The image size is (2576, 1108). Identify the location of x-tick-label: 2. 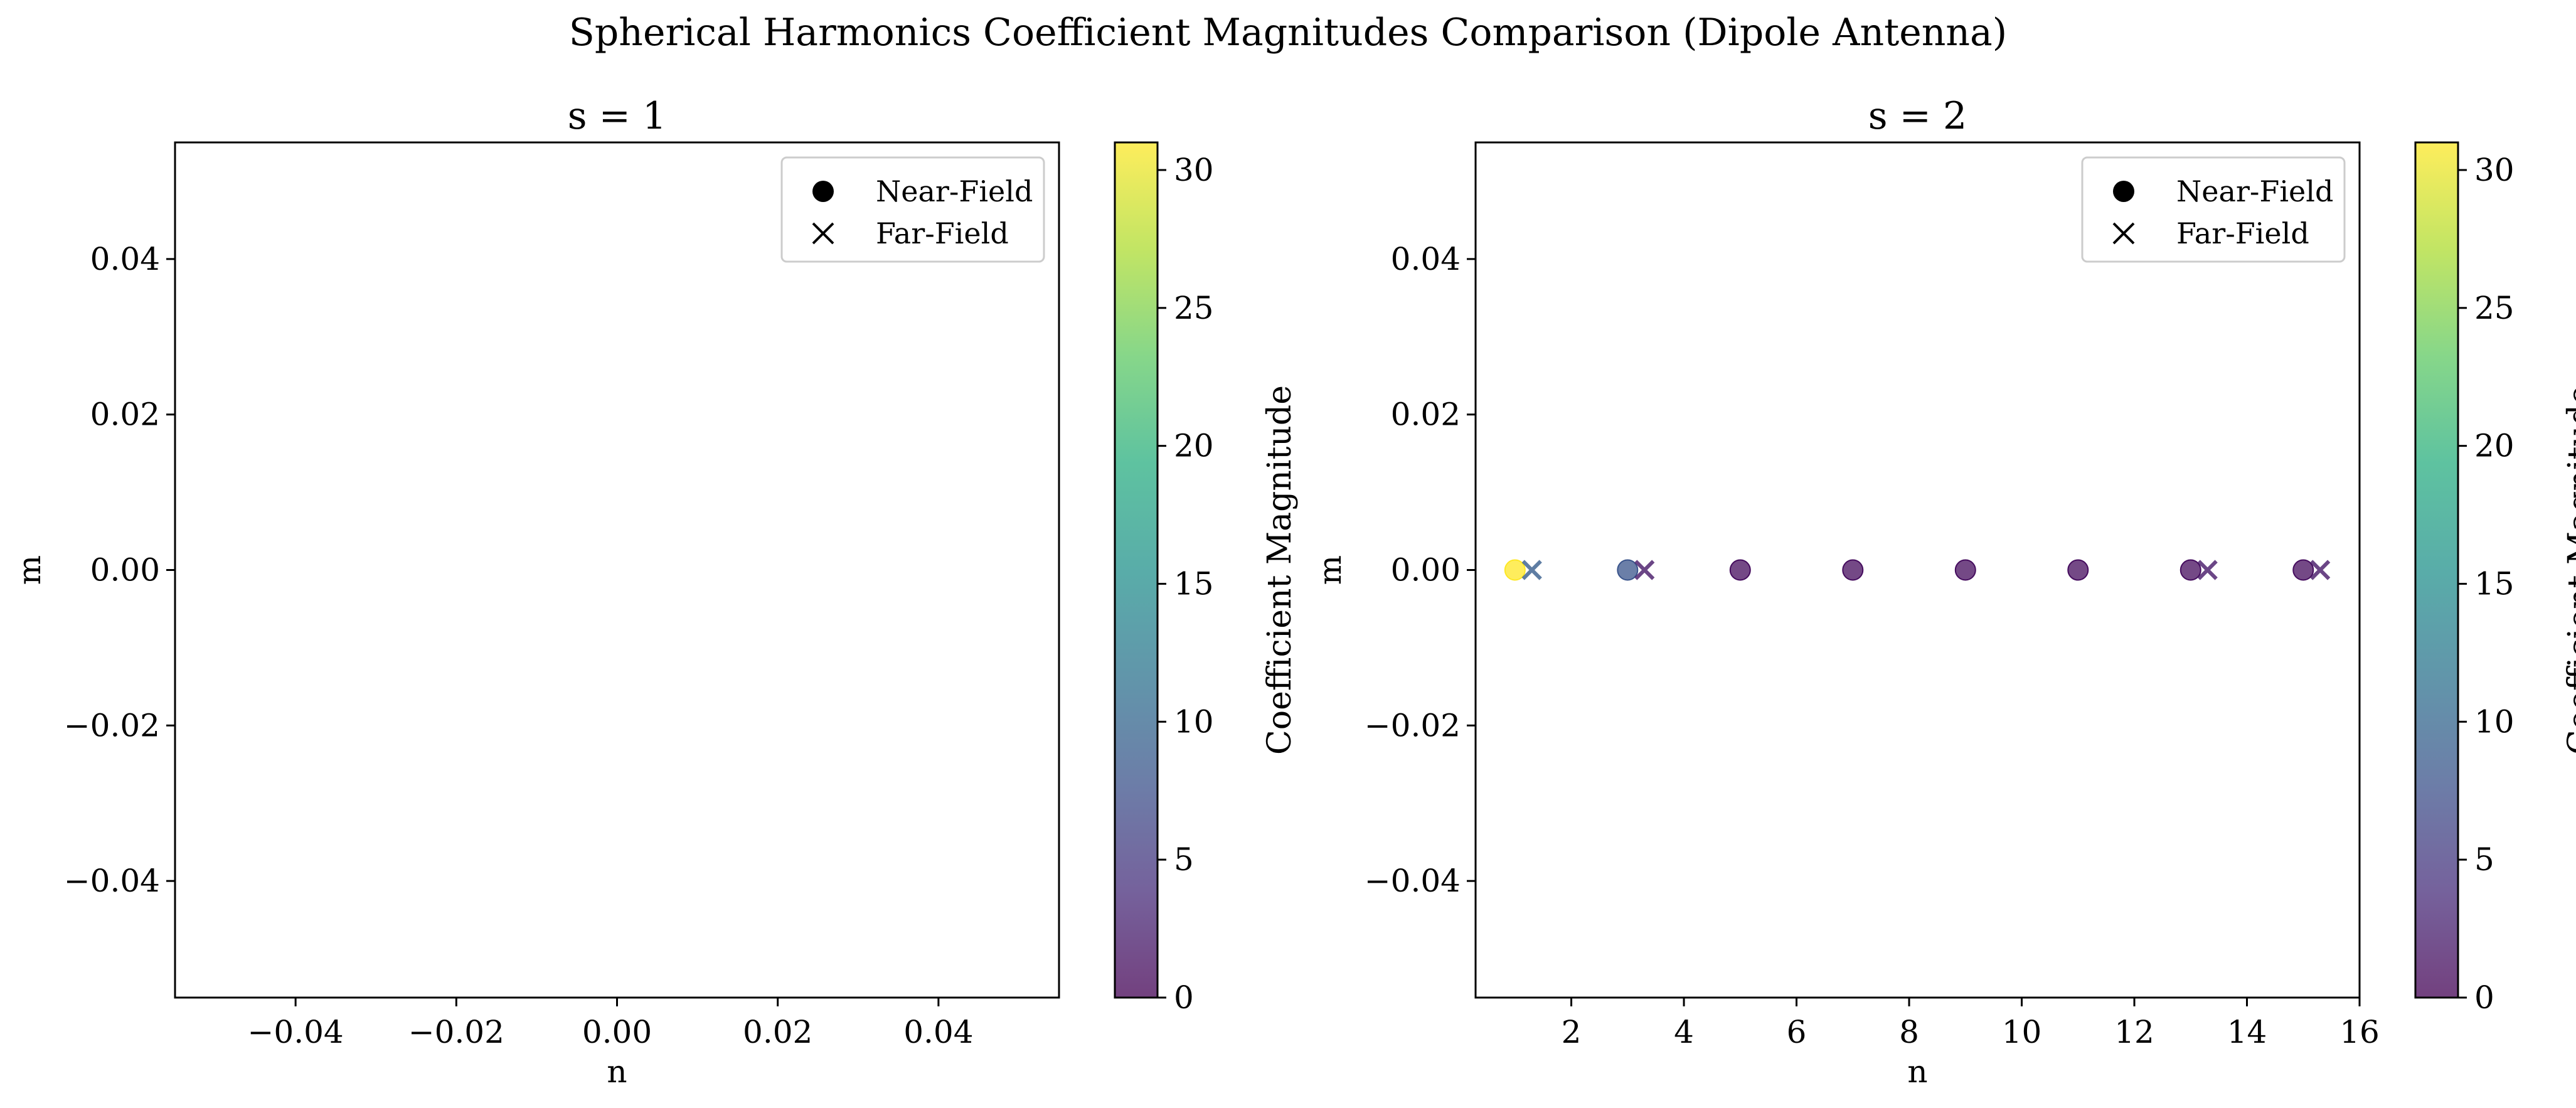
(1572, 1032).